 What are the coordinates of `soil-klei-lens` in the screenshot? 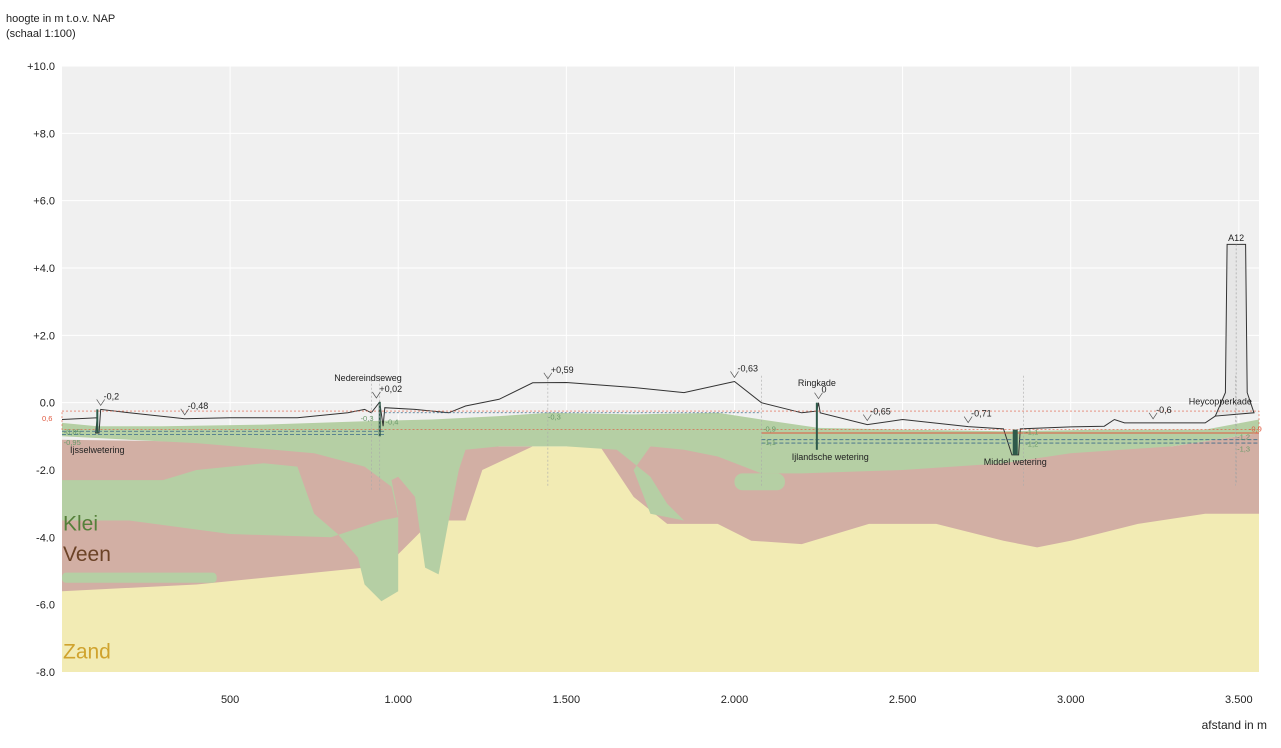 It's located at (139, 577).